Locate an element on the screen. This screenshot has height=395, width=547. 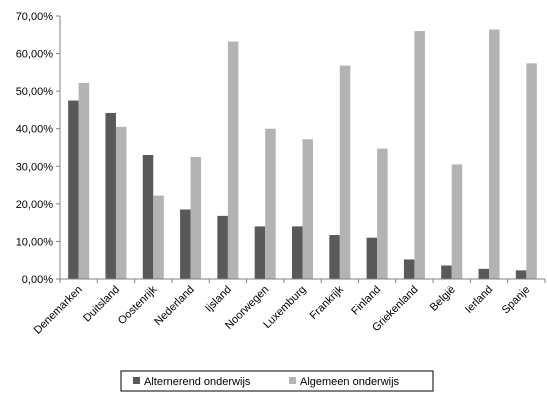
y-tick-label: 60,00% is located at coordinates (35, 55).